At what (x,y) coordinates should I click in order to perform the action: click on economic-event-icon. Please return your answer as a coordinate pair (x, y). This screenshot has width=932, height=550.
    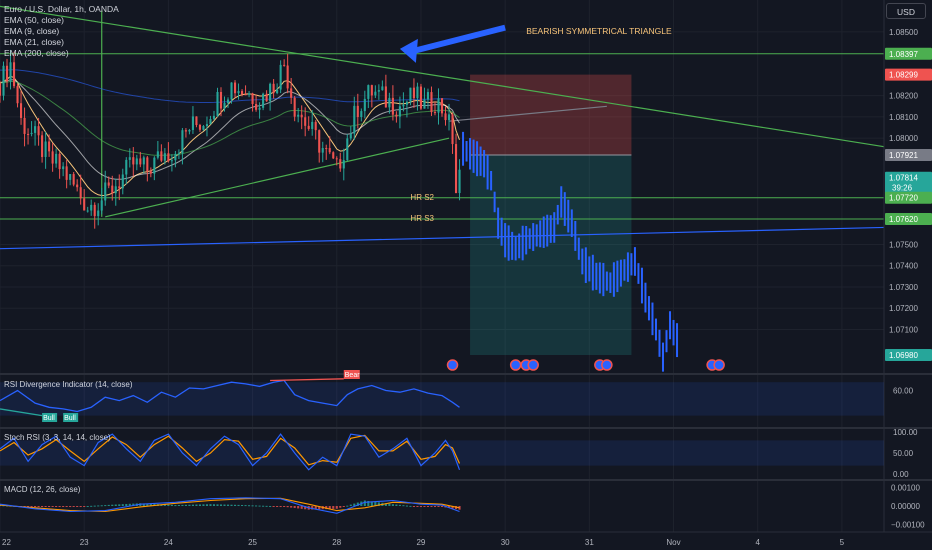
    Looking at the image, I should click on (452, 365).